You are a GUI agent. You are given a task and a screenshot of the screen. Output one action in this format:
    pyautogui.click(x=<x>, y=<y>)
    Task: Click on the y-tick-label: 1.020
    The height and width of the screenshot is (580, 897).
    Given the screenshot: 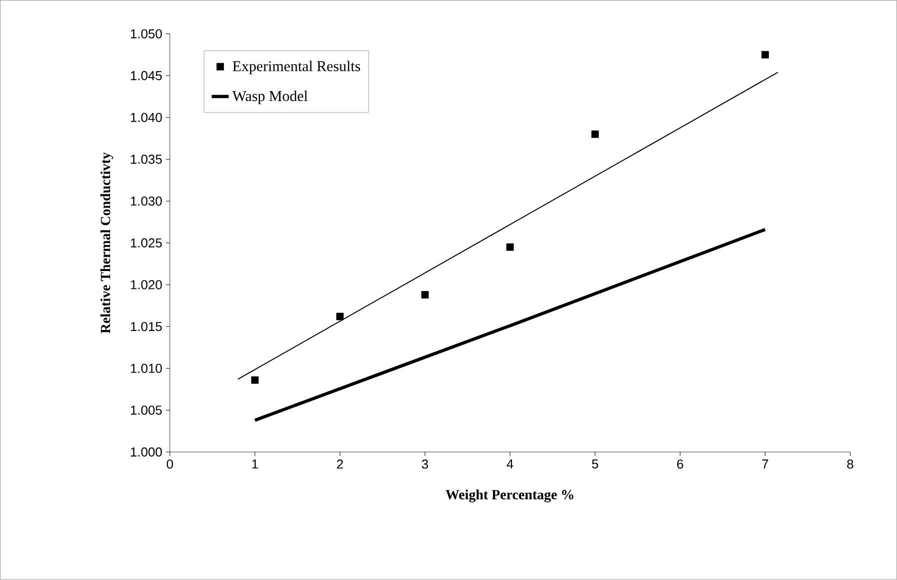 What is the action you would take?
    pyautogui.click(x=146, y=285)
    